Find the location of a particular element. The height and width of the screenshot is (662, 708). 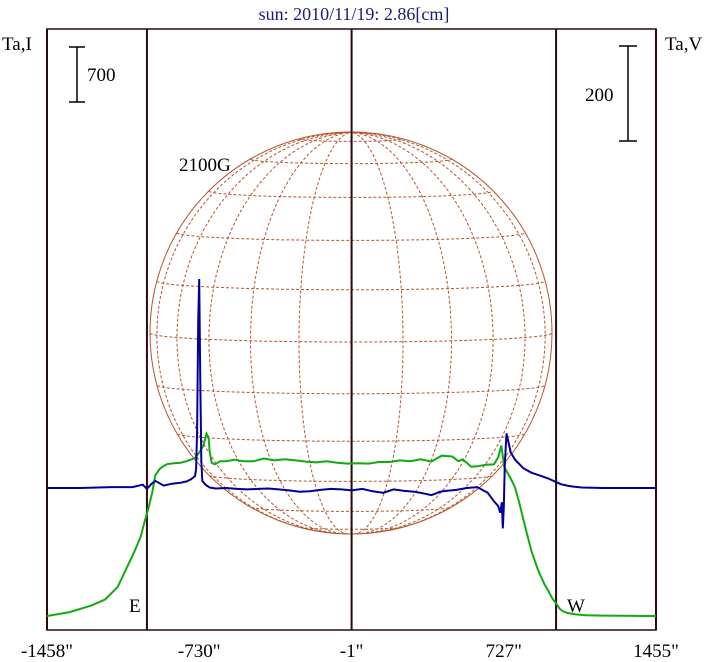

y-axis-label-right: Ta,V is located at coordinates (683, 44).